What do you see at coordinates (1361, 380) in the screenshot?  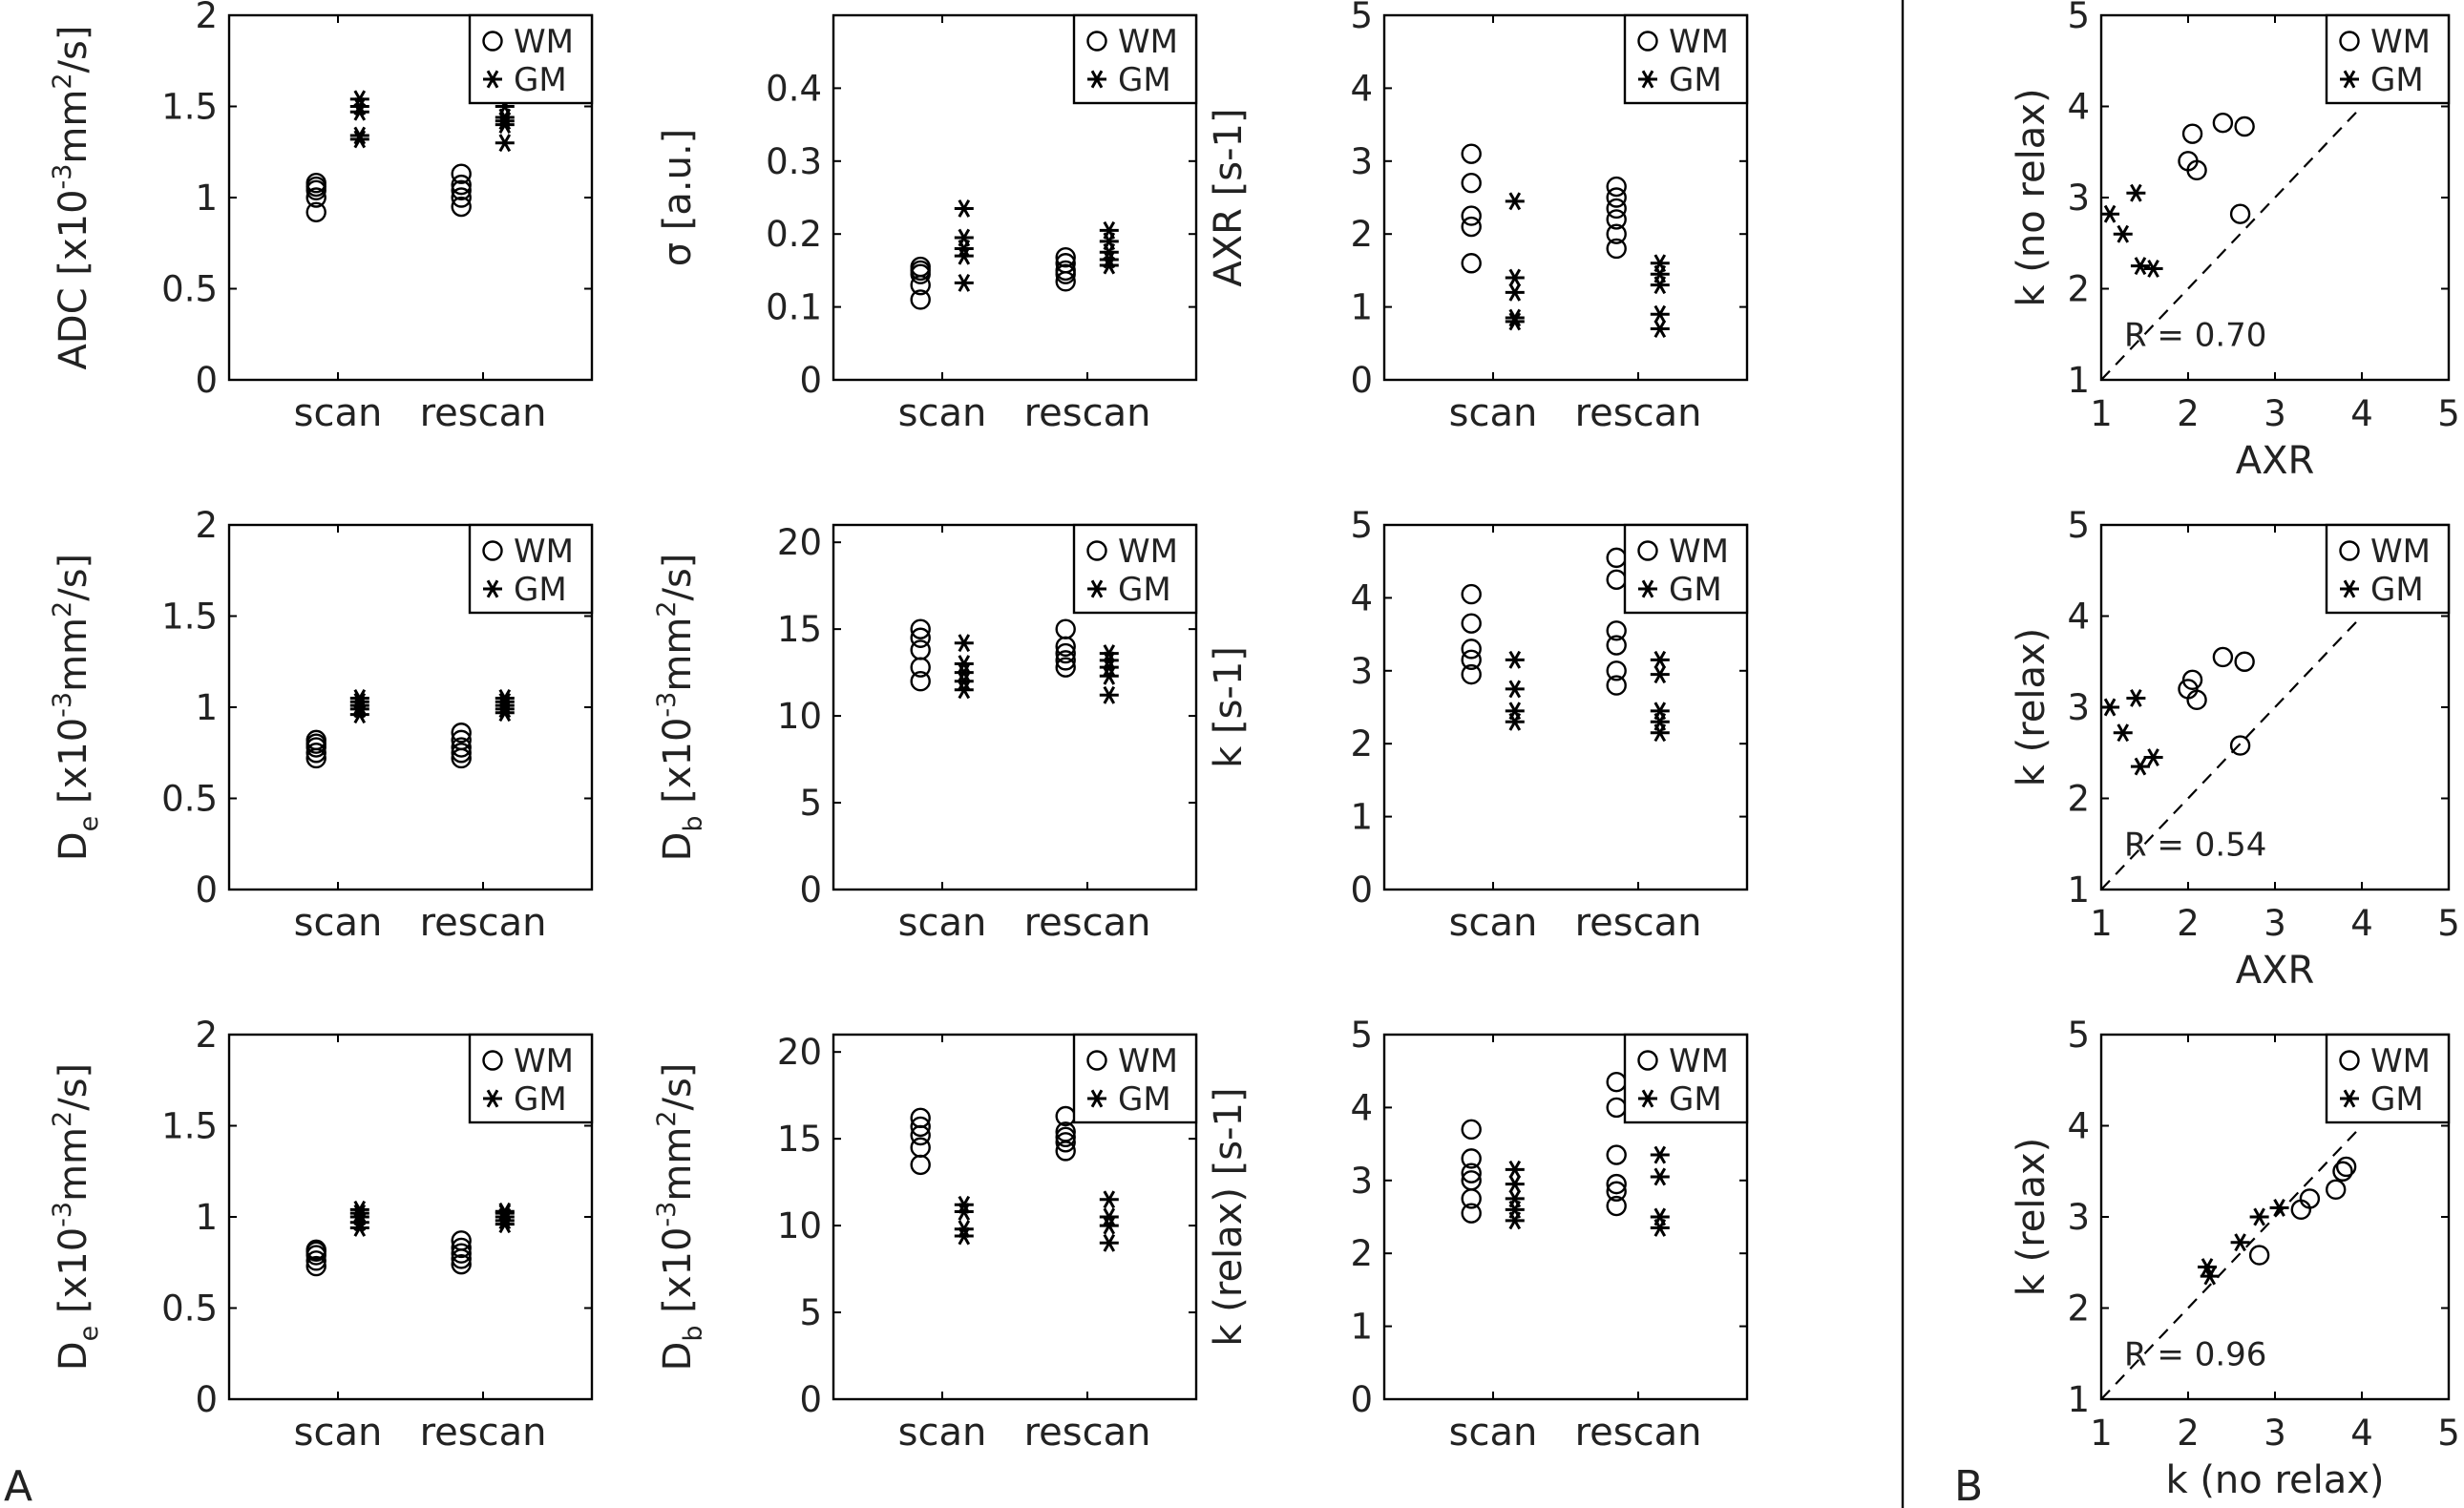 I see `y-tick-label: 0` at bounding box center [1361, 380].